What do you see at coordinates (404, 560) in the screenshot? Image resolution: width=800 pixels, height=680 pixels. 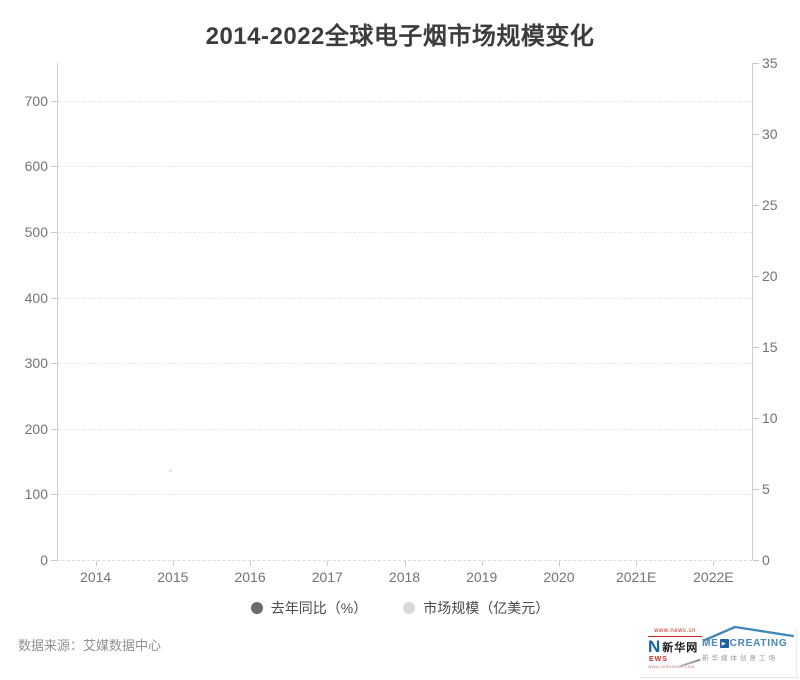 I see `x-axis-line` at bounding box center [404, 560].